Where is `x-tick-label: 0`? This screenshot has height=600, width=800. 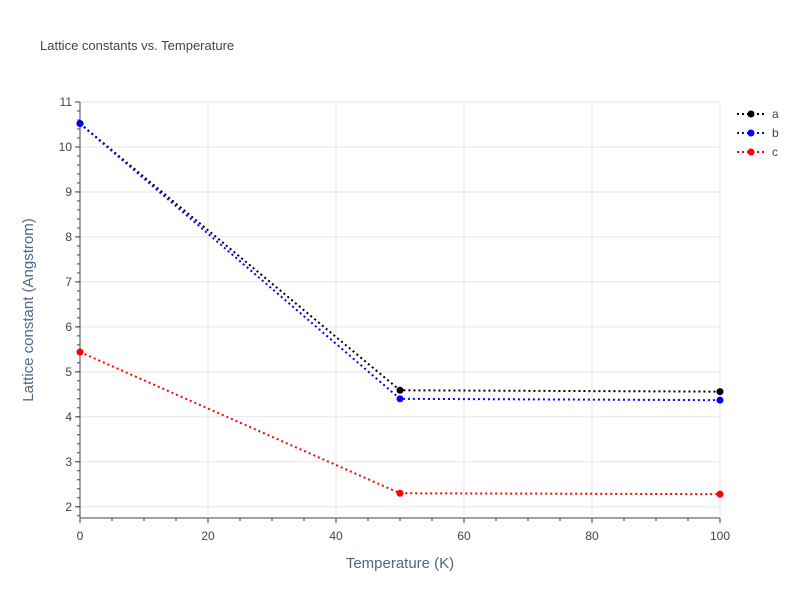 x-tick-label: 0 is located at coordinates (80, 536).